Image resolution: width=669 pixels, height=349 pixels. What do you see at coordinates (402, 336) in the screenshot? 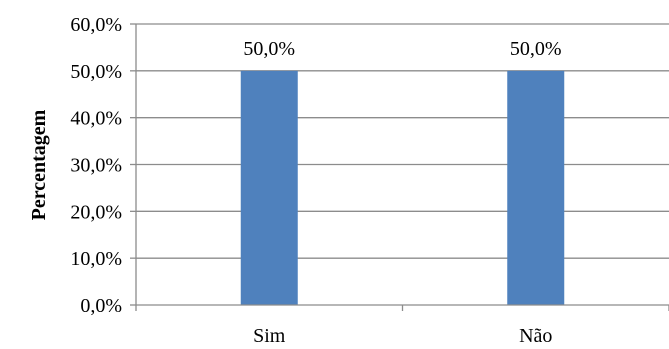
I see `x-category-labels: Sim Não` at bounding box center [402, 336].